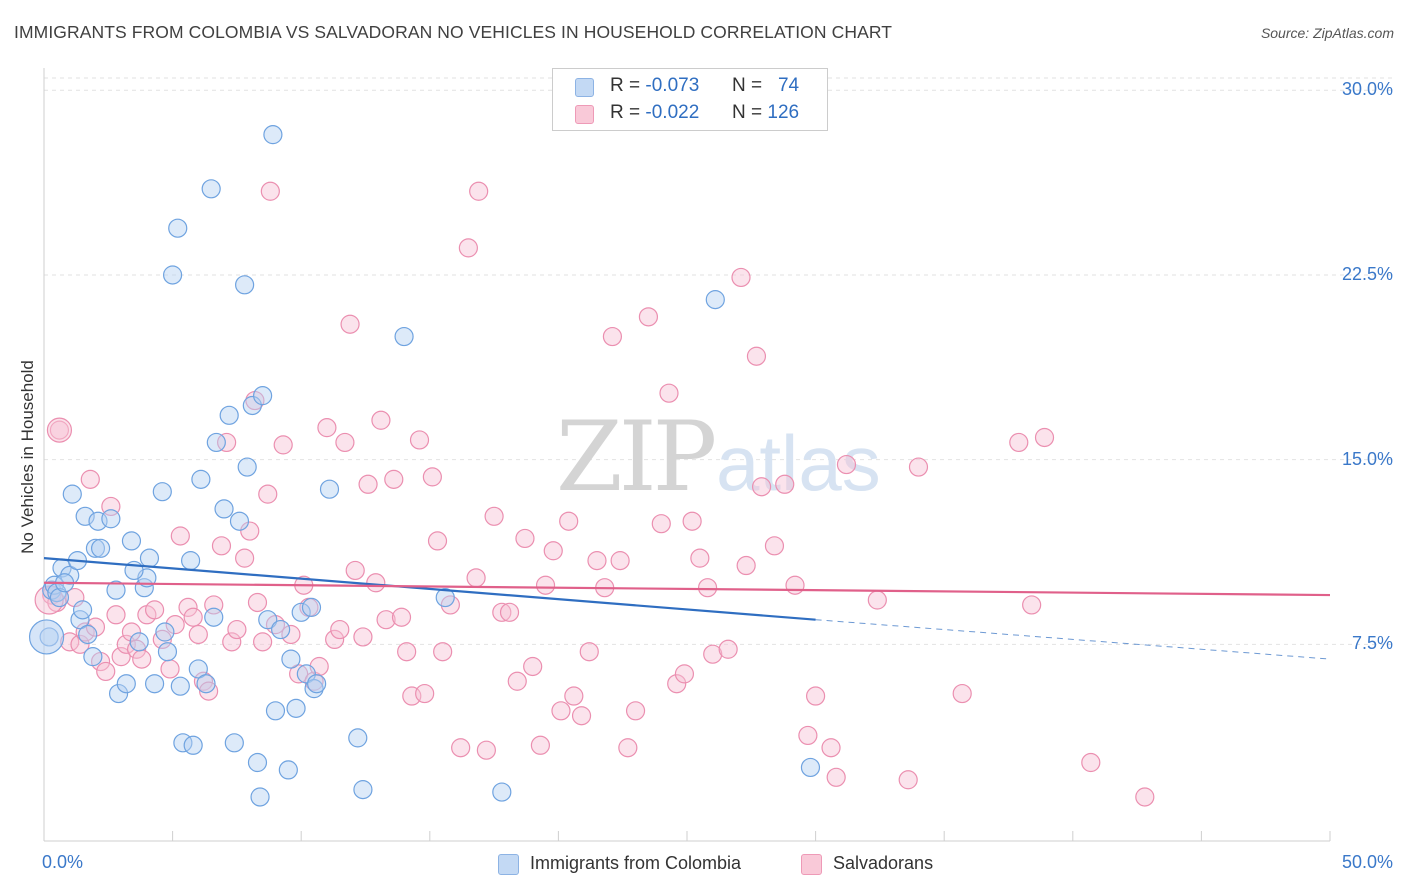 The height and width of the screenshot is (892, 1406). What do you see at coordinates (508, 864) in the screenshot?
I see `bottom-legend-swatch-blue` at bounding box center [508, 864].